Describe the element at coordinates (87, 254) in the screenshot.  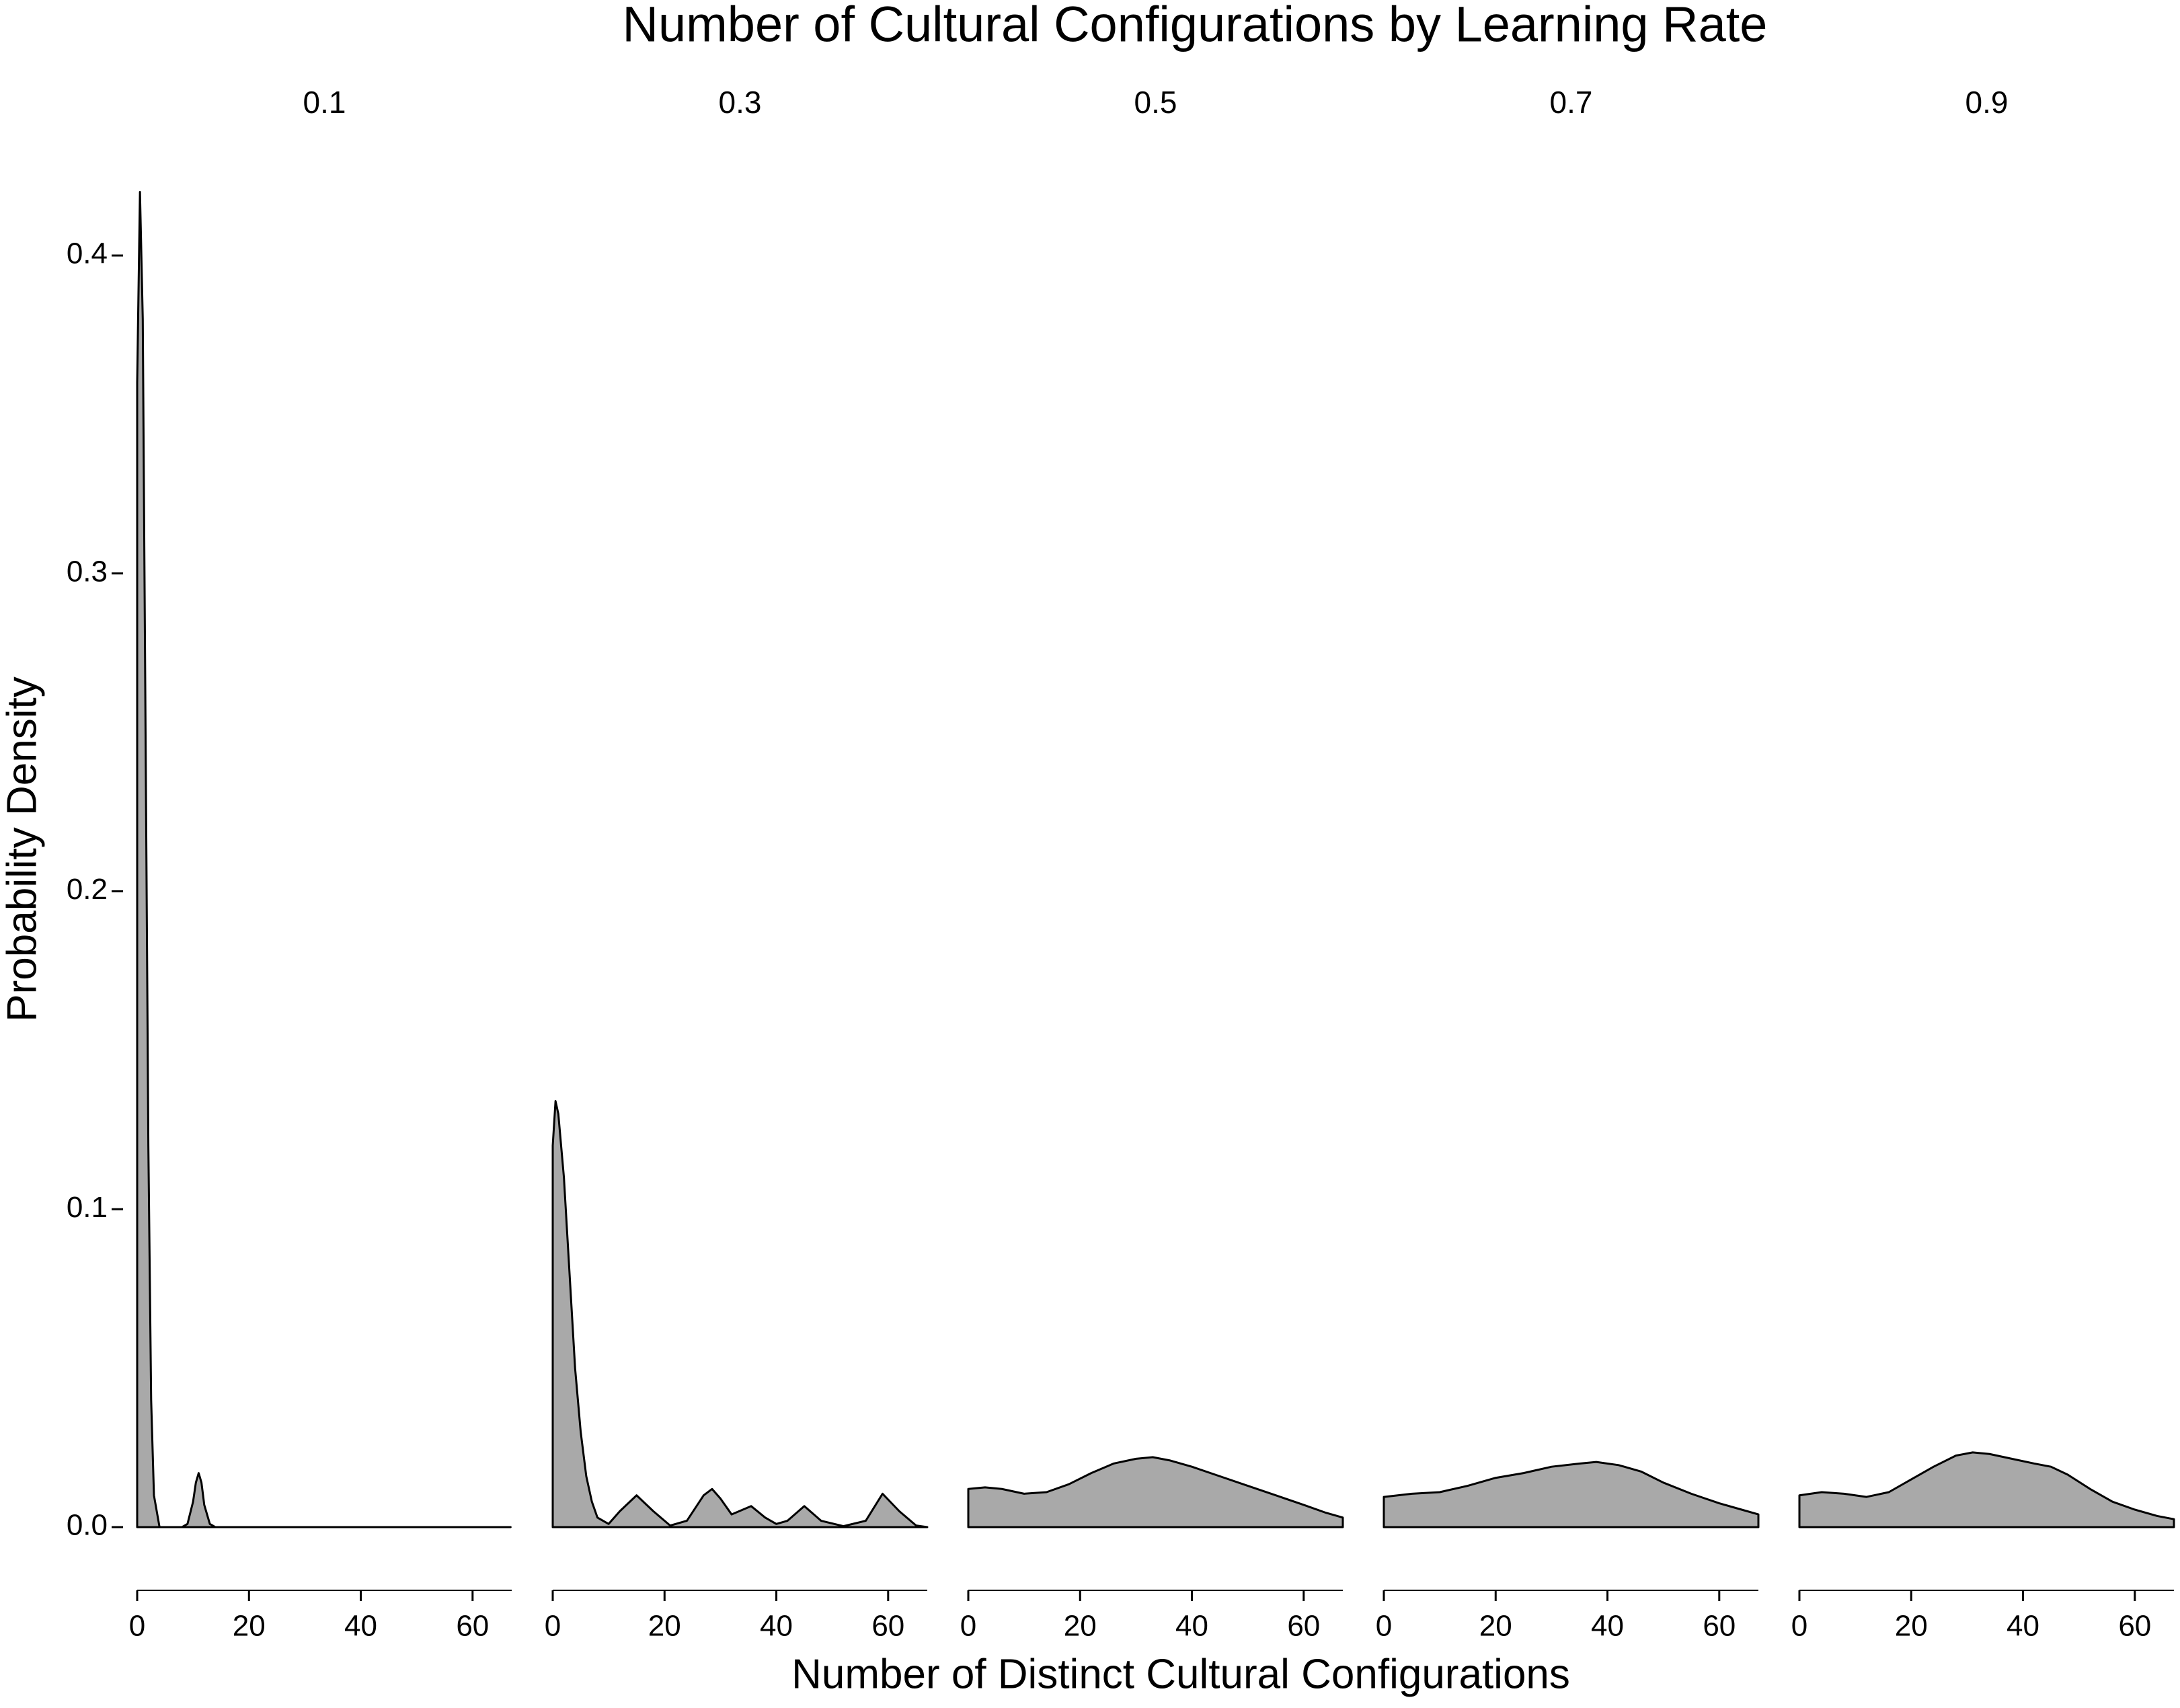
I see `y-tick-label: 0.4` at that location.